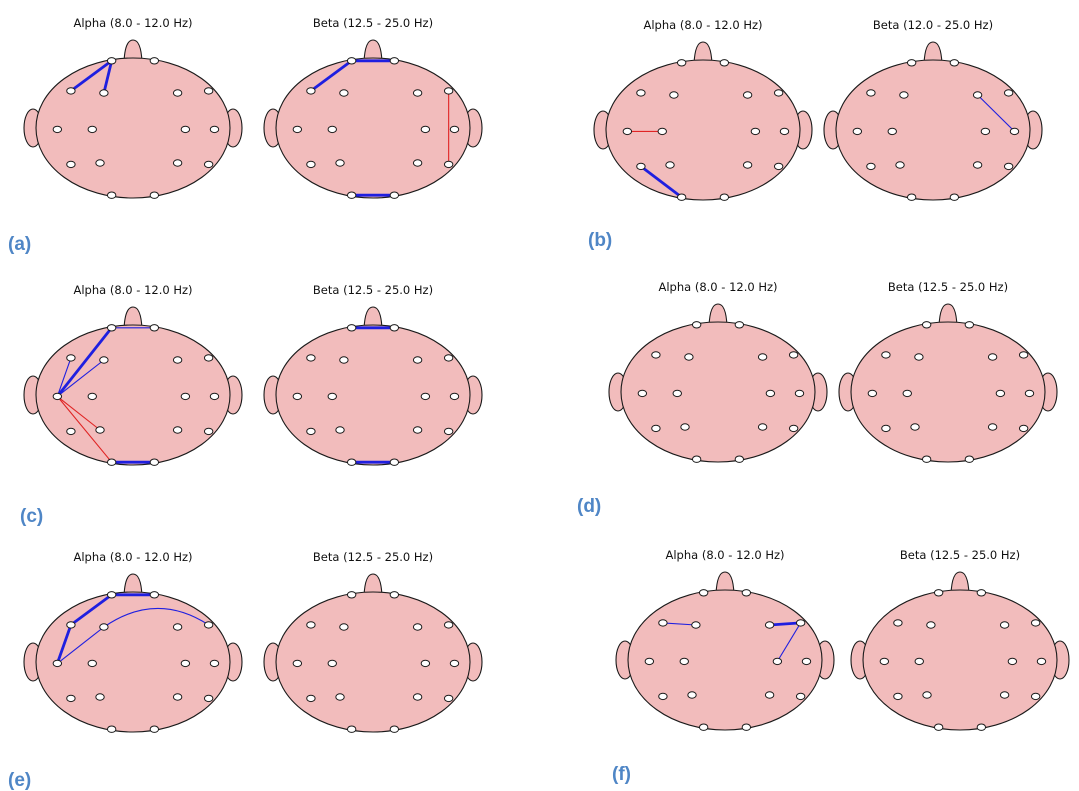 The image size is (1079, 791). What do you see at coordinates (78, 413) in the screenshot?
I see `link-T3-P3` at bounding box center [78, 413].